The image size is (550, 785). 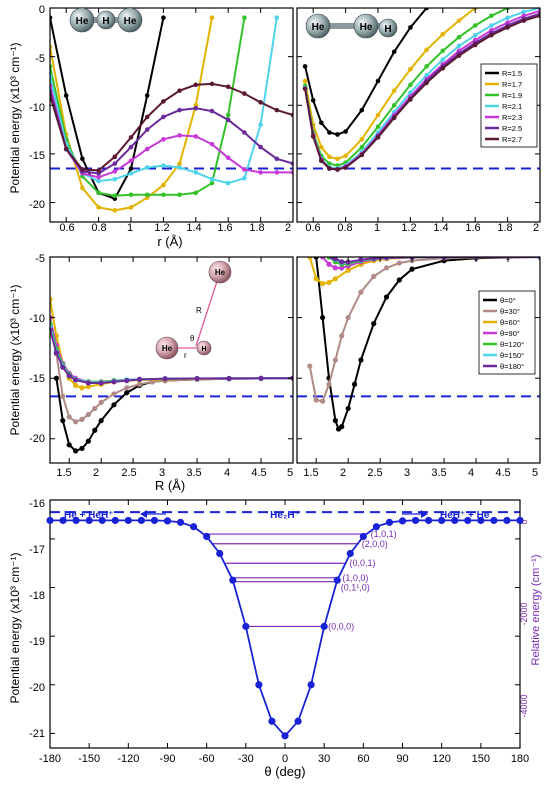 What do you see at coordinates (535, 473) in the screenshot?
I see `panel-d-xtick: 5` at bounding box center [535, 473].